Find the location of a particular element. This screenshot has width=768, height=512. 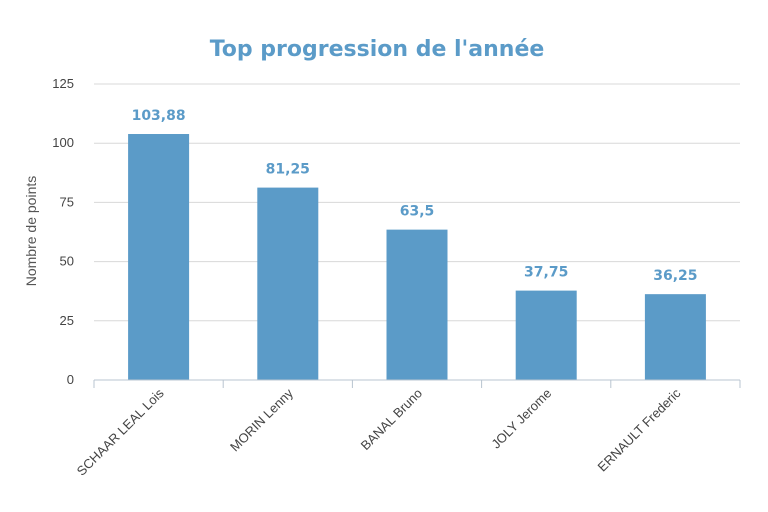

y-tick-label: 125 is located at coordinates (63, 83).